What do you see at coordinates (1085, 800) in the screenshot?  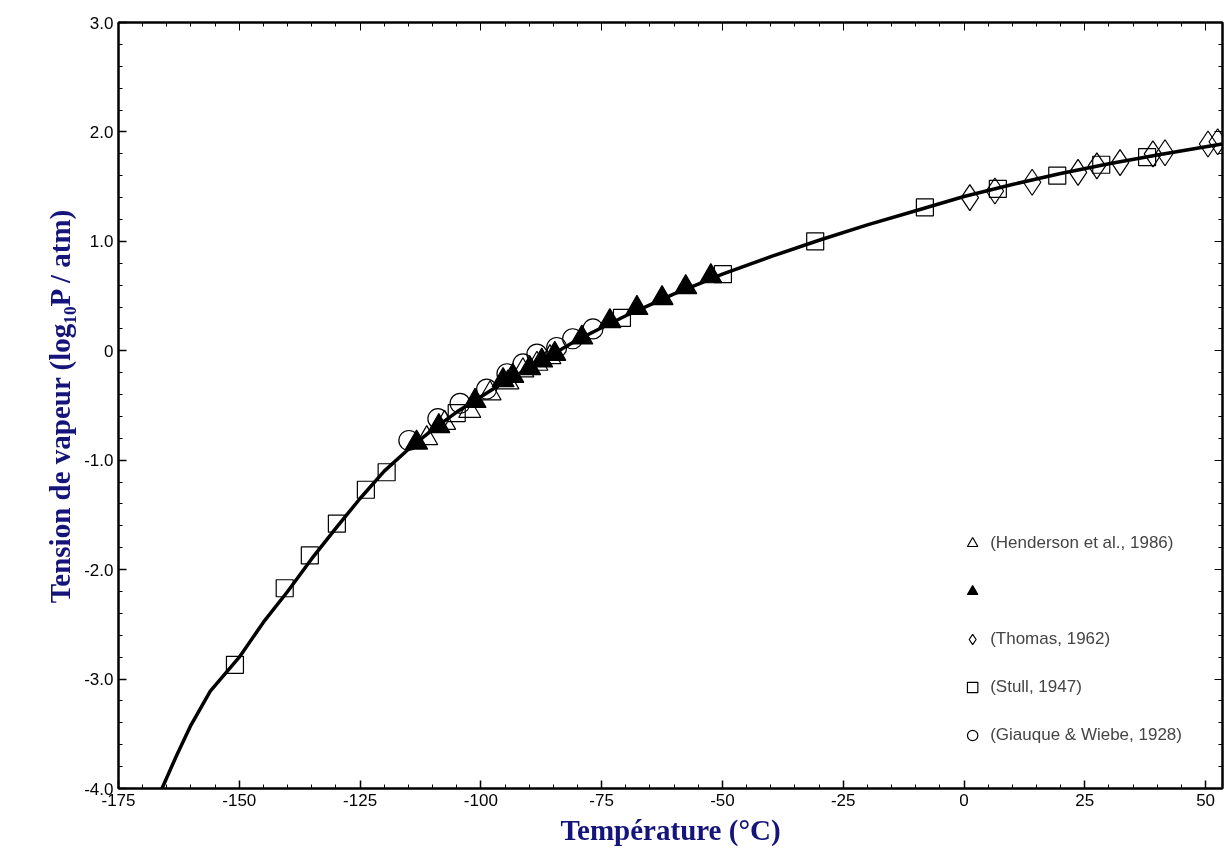 I see `x-tick-label: 25` at bounding box center [1085, 800].